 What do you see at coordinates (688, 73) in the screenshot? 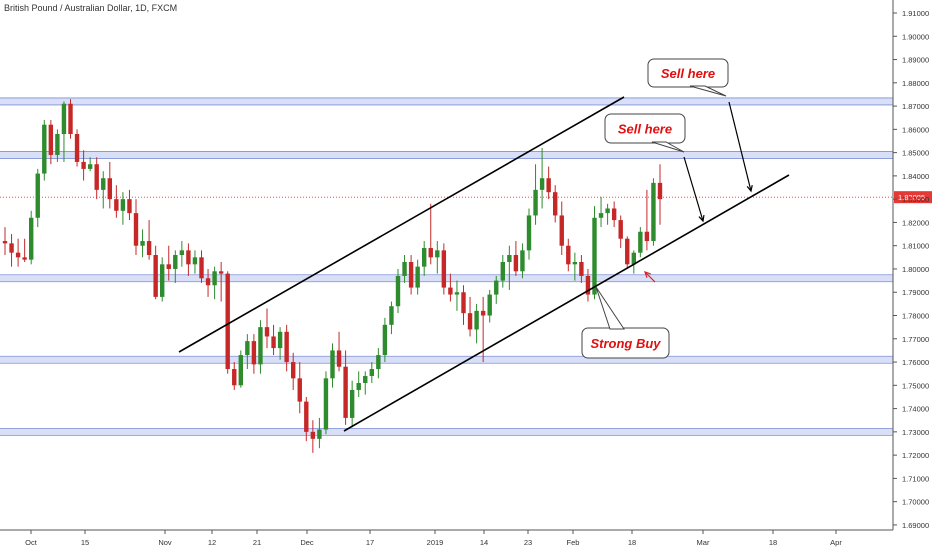
I see `callout-sell-here-top-text: Sell here` at bounding box center [688, 73].